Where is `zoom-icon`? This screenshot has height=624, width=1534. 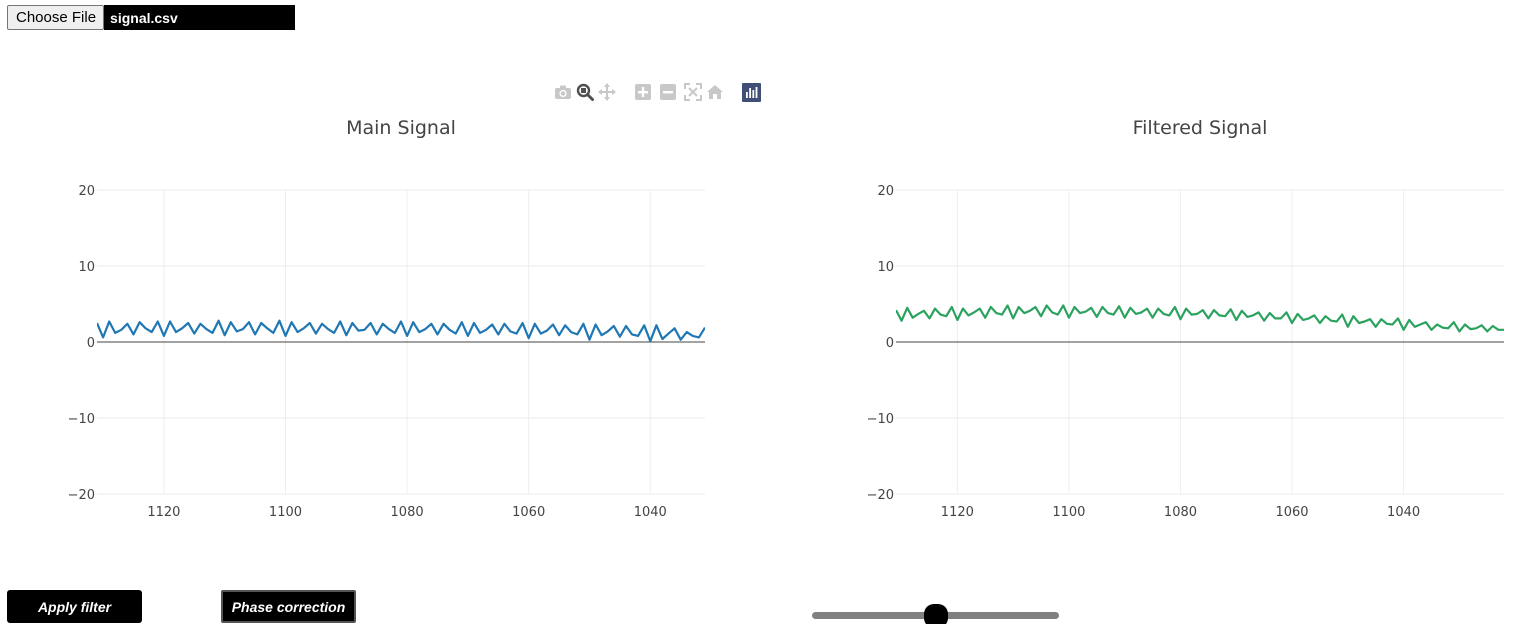 zoom-icon is located at coordinates (585, 92).